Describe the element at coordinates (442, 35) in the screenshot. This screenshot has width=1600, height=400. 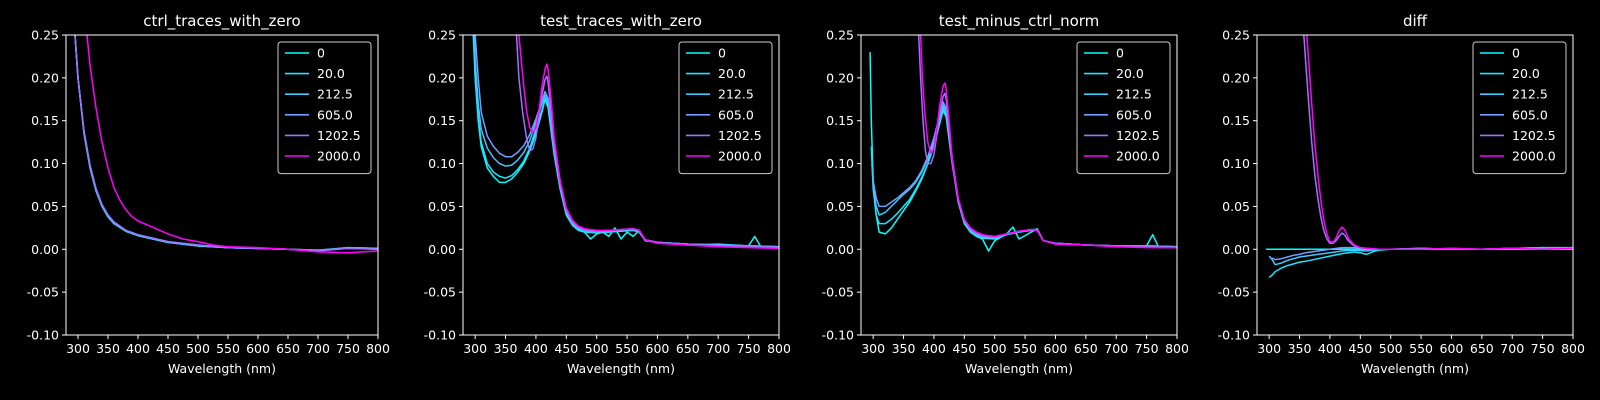
I see `y-tick-label: 0.25` at that location.